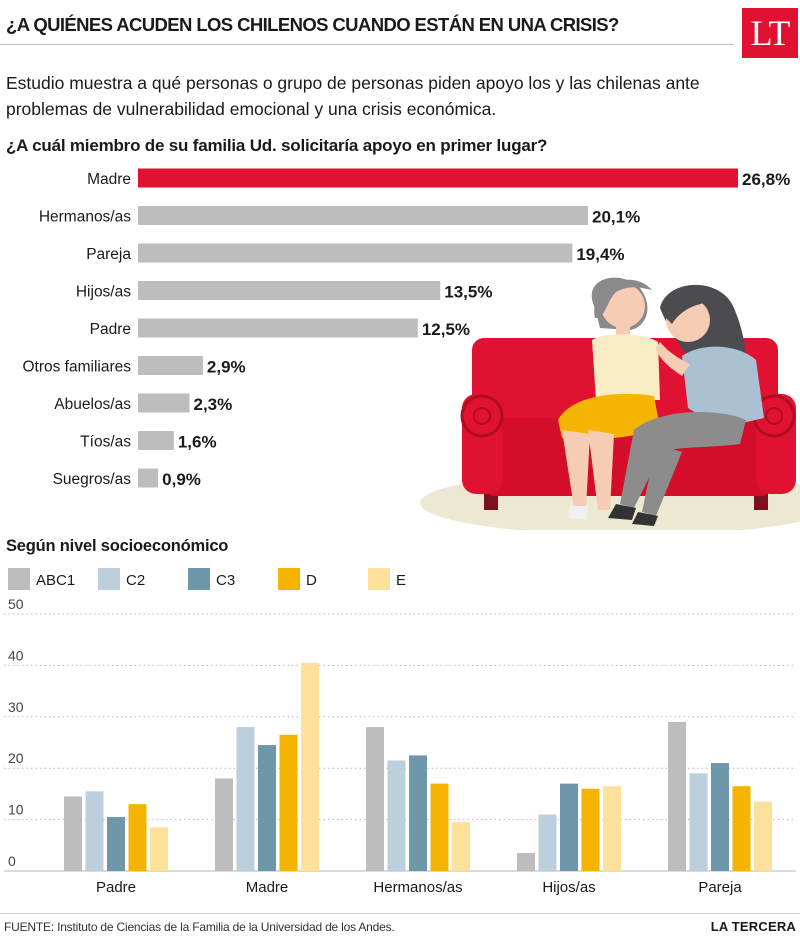 The width and height of the screenshot is (800, 938). Describe the element at coordinates (226, 367) in the screenshot. I see `value-label: 2,9%` at that location.